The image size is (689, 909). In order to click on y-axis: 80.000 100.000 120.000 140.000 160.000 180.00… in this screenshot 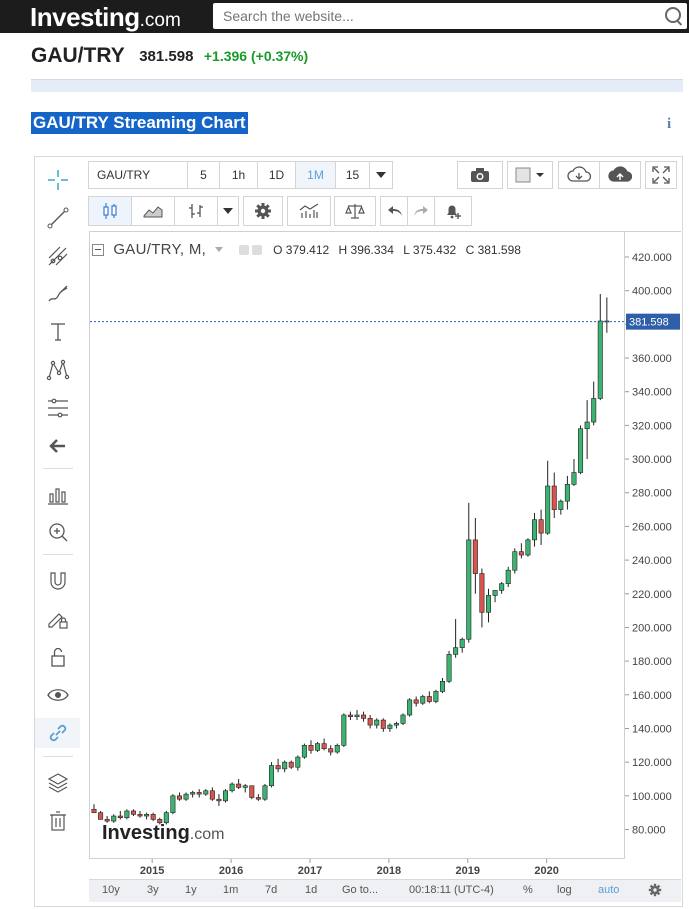, I will do `click(653, 545)`.